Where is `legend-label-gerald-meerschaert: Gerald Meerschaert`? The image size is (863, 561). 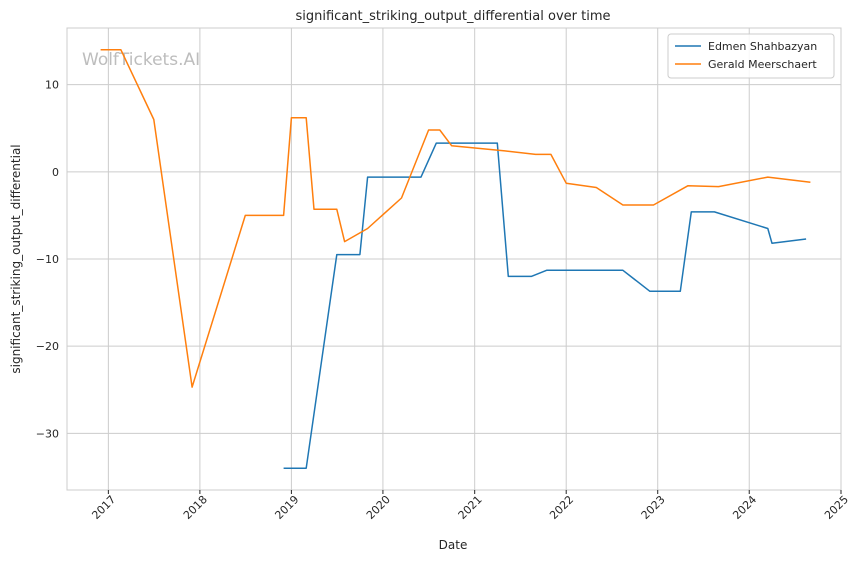 legend-label-gerald-meerschaert: Gerald Meerschaert is located at coordinates (762, 64).